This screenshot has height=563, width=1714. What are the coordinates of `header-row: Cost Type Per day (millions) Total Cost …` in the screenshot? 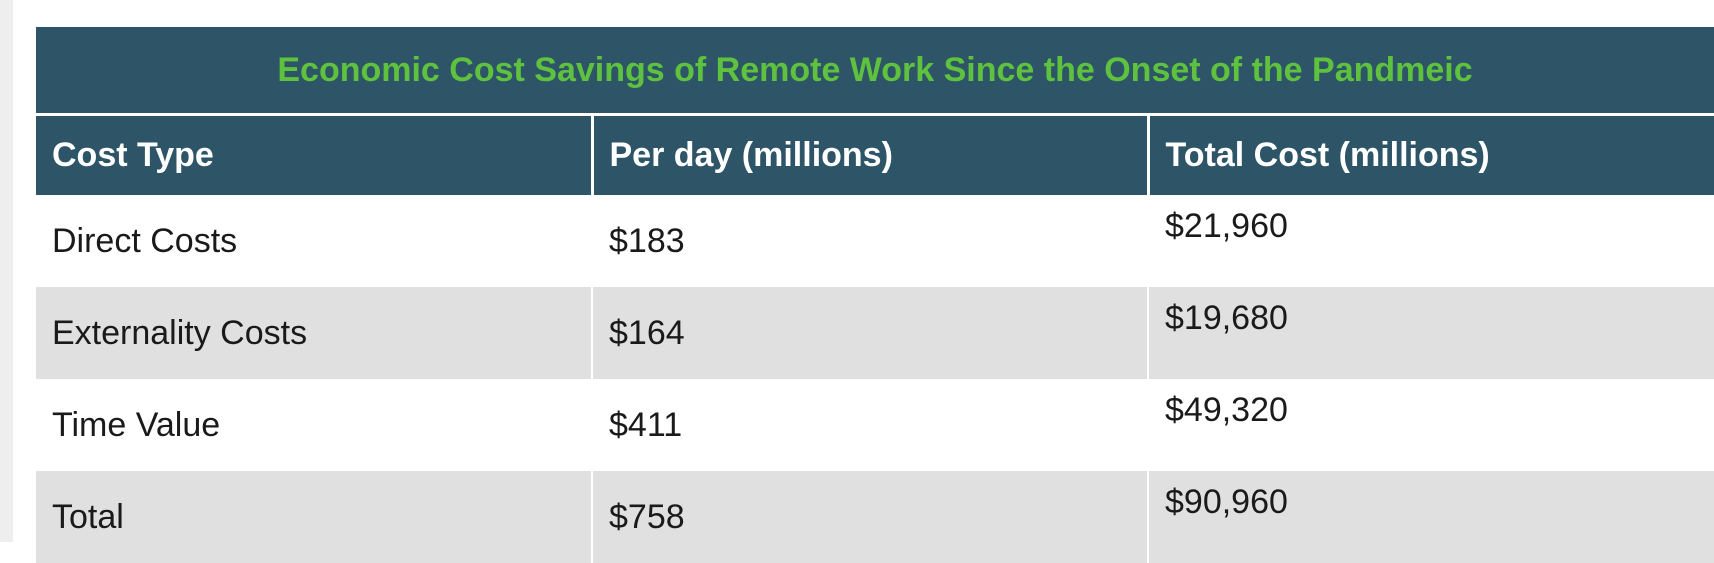 It's located at (875, 154).